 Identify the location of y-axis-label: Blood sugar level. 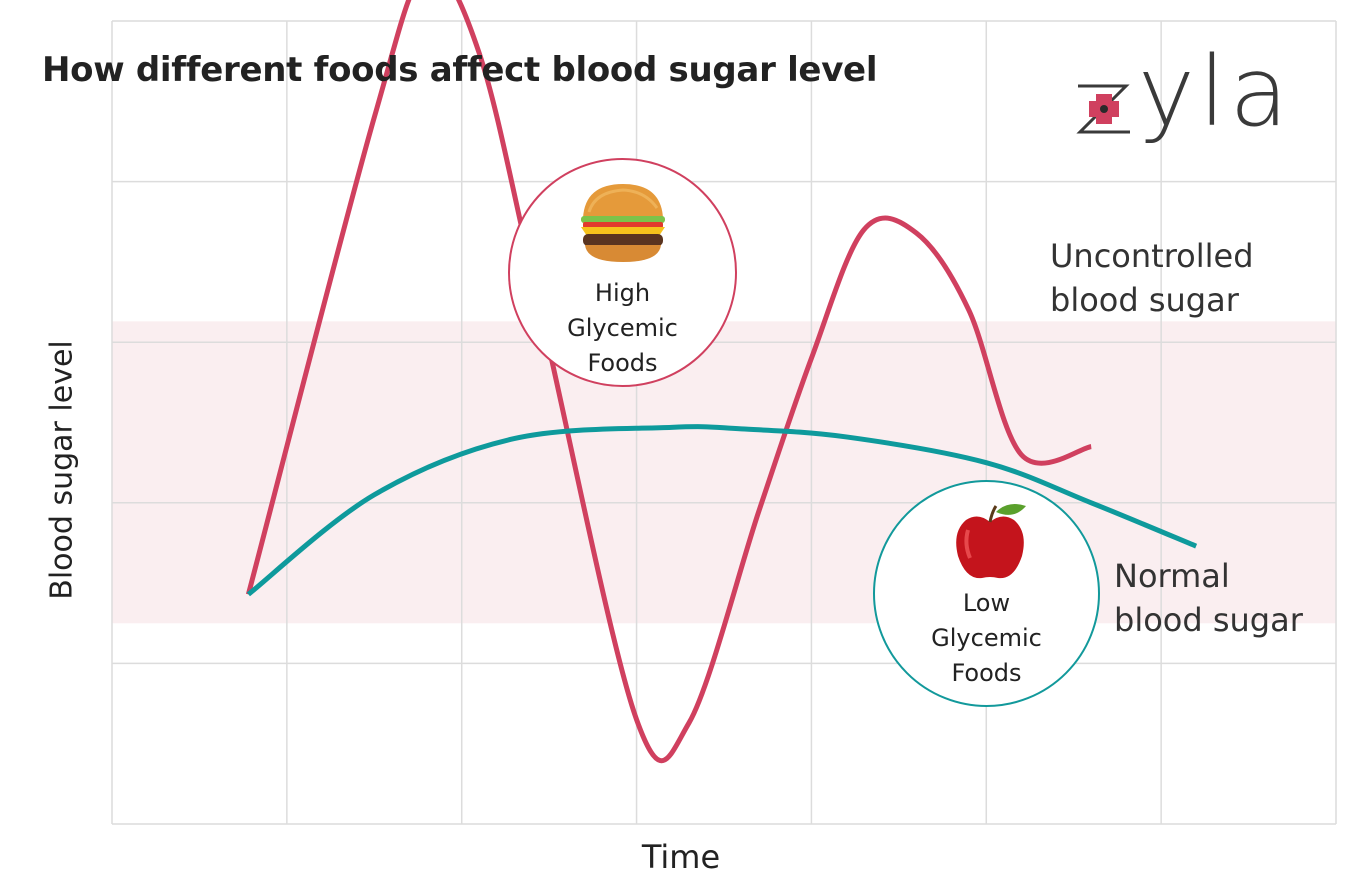
(62, 470).